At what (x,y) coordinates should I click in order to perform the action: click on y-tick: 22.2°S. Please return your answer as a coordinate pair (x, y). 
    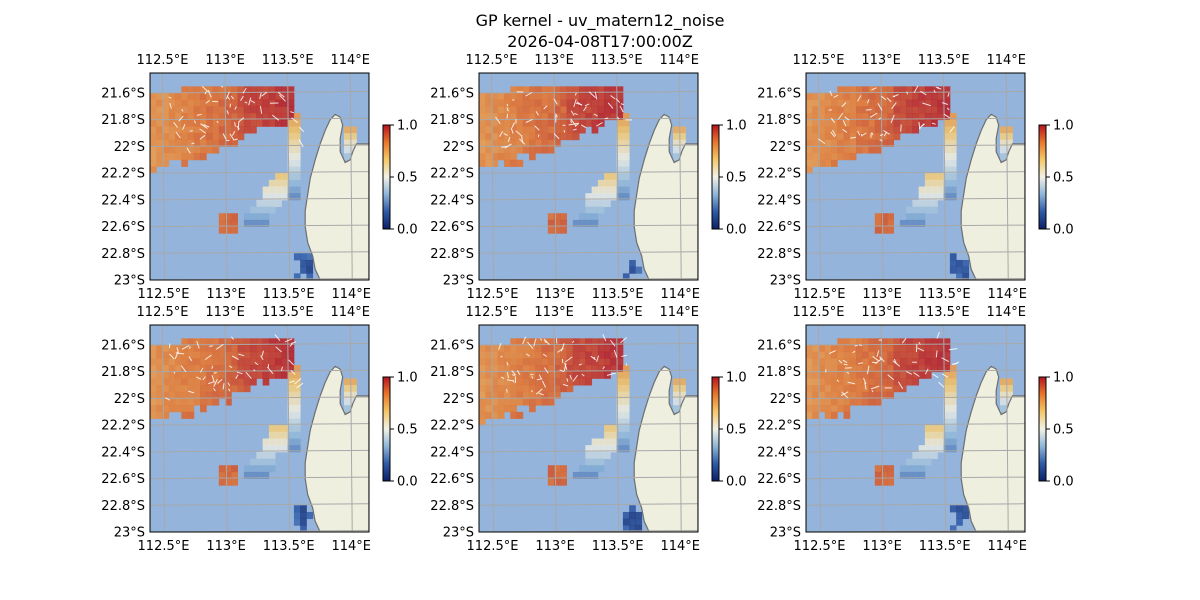
    Looking at the image, I should click on (123, 174).